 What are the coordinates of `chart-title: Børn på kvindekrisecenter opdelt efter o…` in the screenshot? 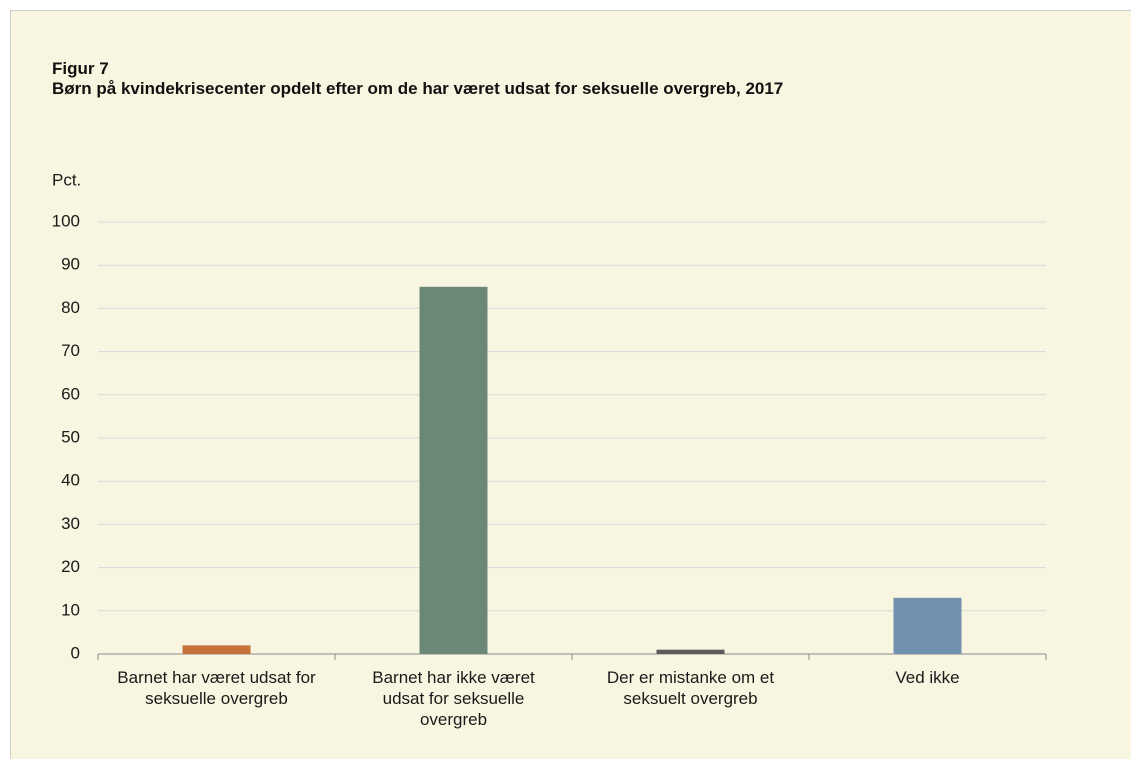 It's located at (418, 88).